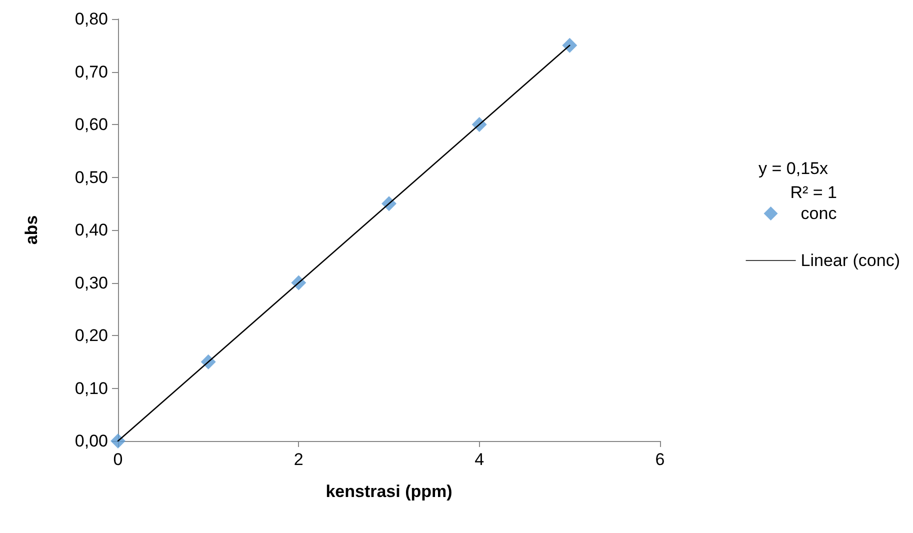  What do you see at coordinates (91, 177) in the screenshot?
I see `y-tick-label: 0,50` at bounding box center [91, 177].